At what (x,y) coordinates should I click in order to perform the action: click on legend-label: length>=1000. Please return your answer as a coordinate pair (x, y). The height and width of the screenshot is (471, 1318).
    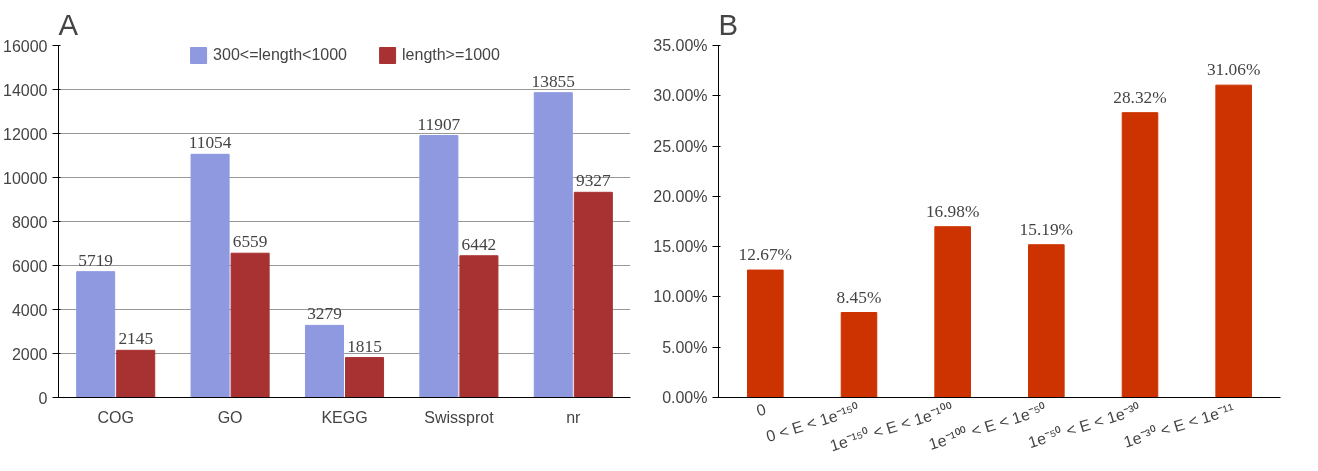
    Looking at the image, I should click on (451, 55).